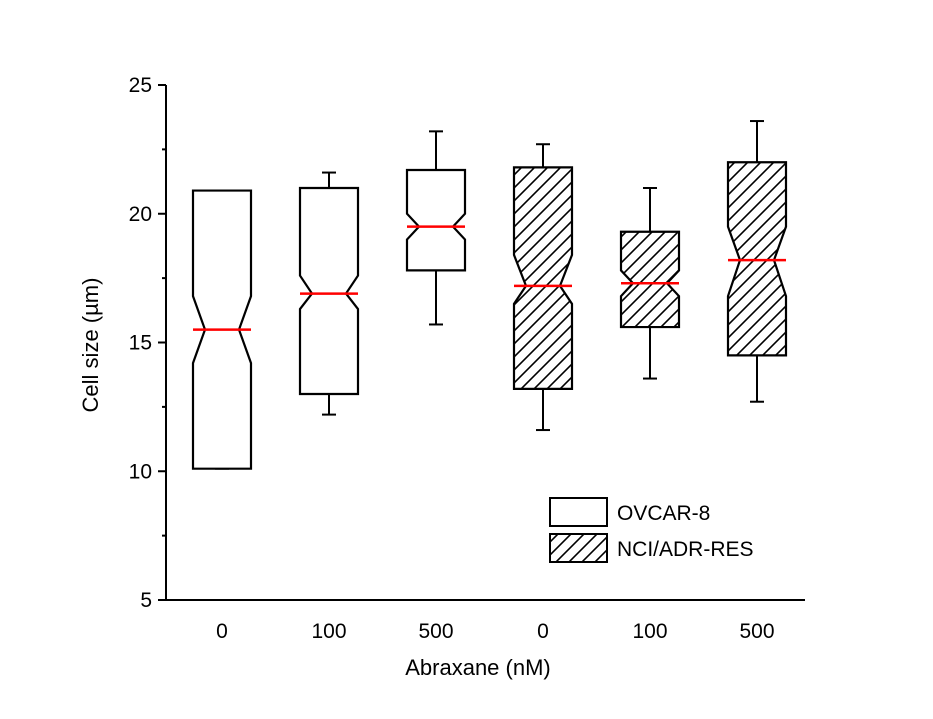  Describe the element at coordinates (685, 549) in the screenshot. I see `legend-label: NCI/ADR-RES` at that location.